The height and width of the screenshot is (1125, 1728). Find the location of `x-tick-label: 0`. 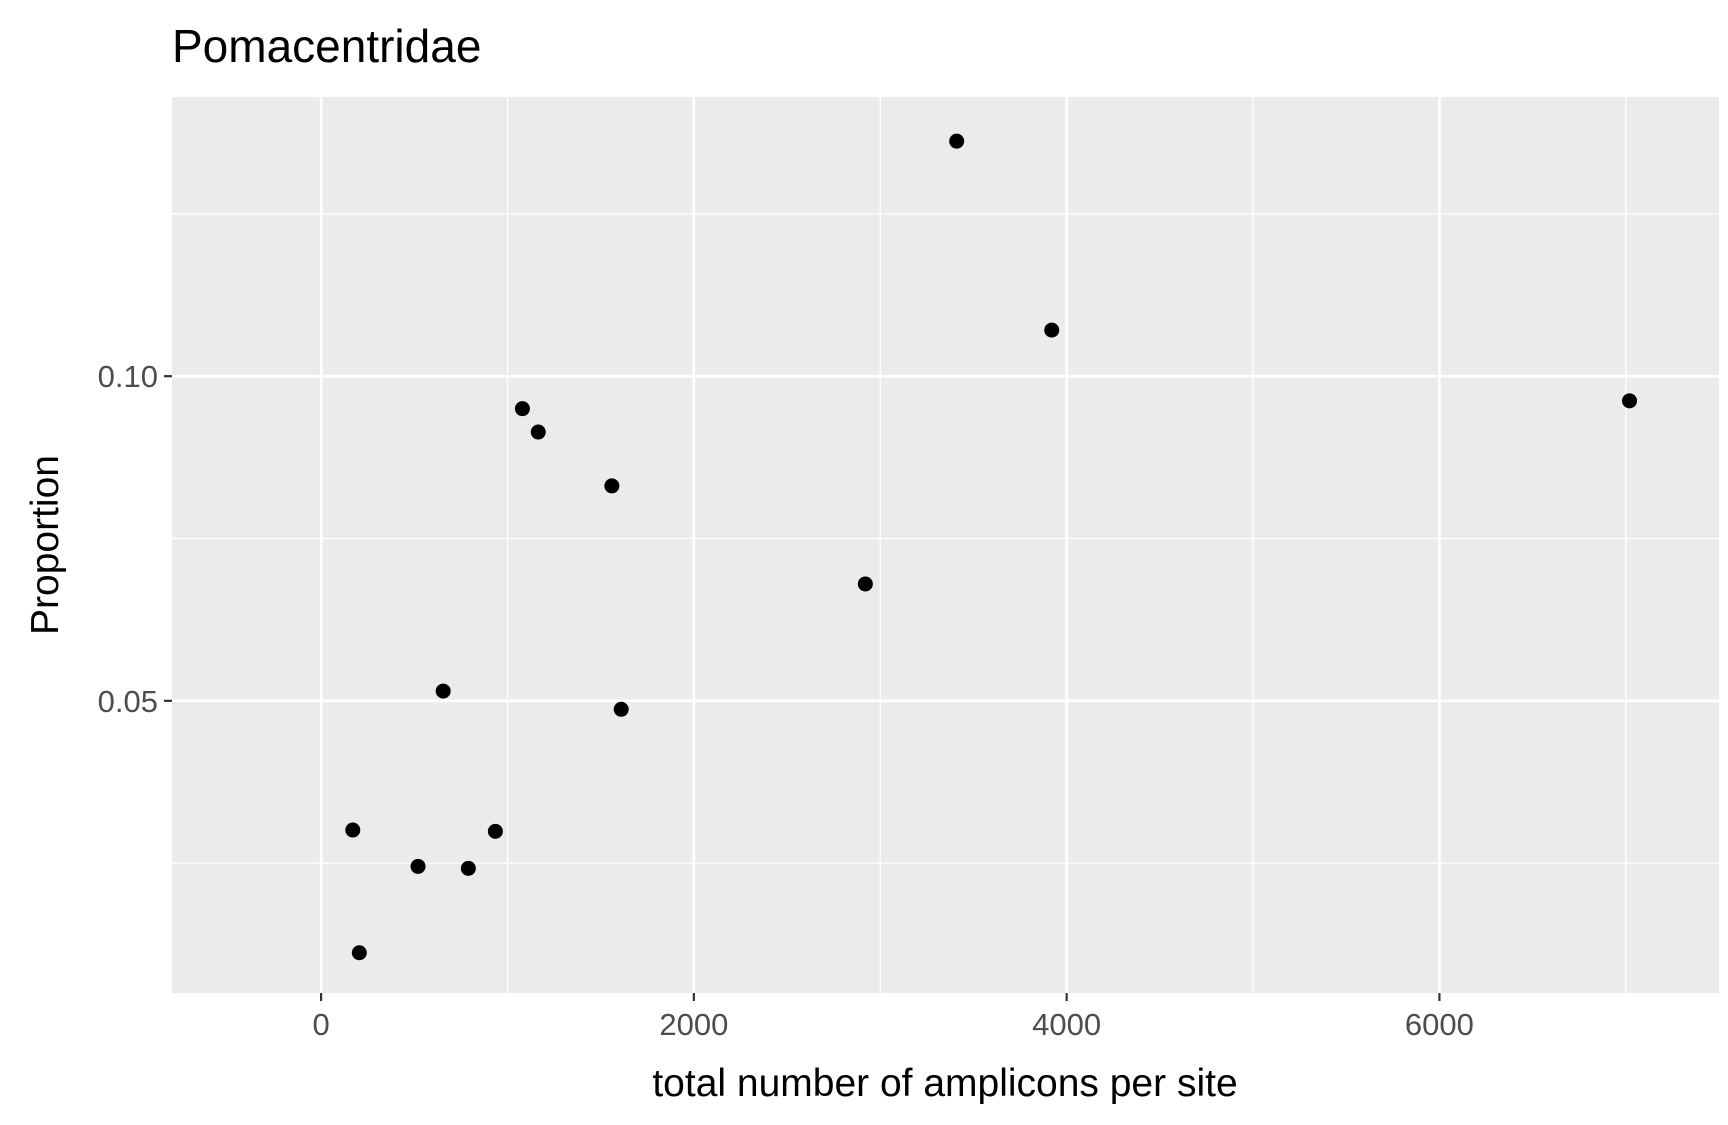

x-tick-label: 0 is located at coordinates (320, 1024).